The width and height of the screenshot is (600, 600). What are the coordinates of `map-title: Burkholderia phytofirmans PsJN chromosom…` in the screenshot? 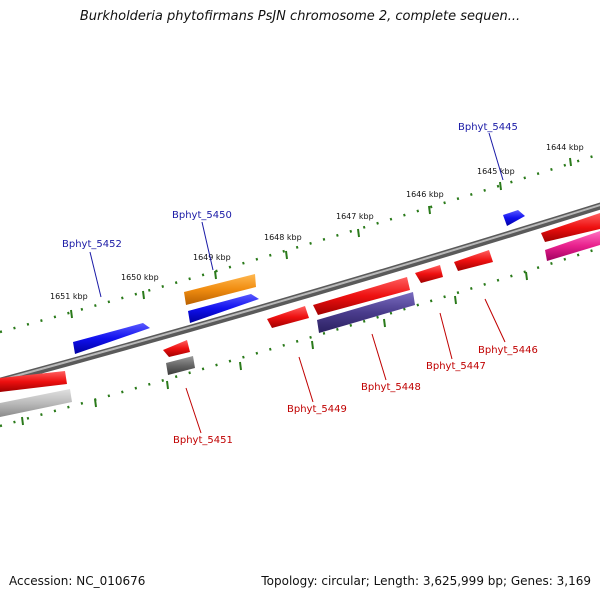 It's located at (300, 16).